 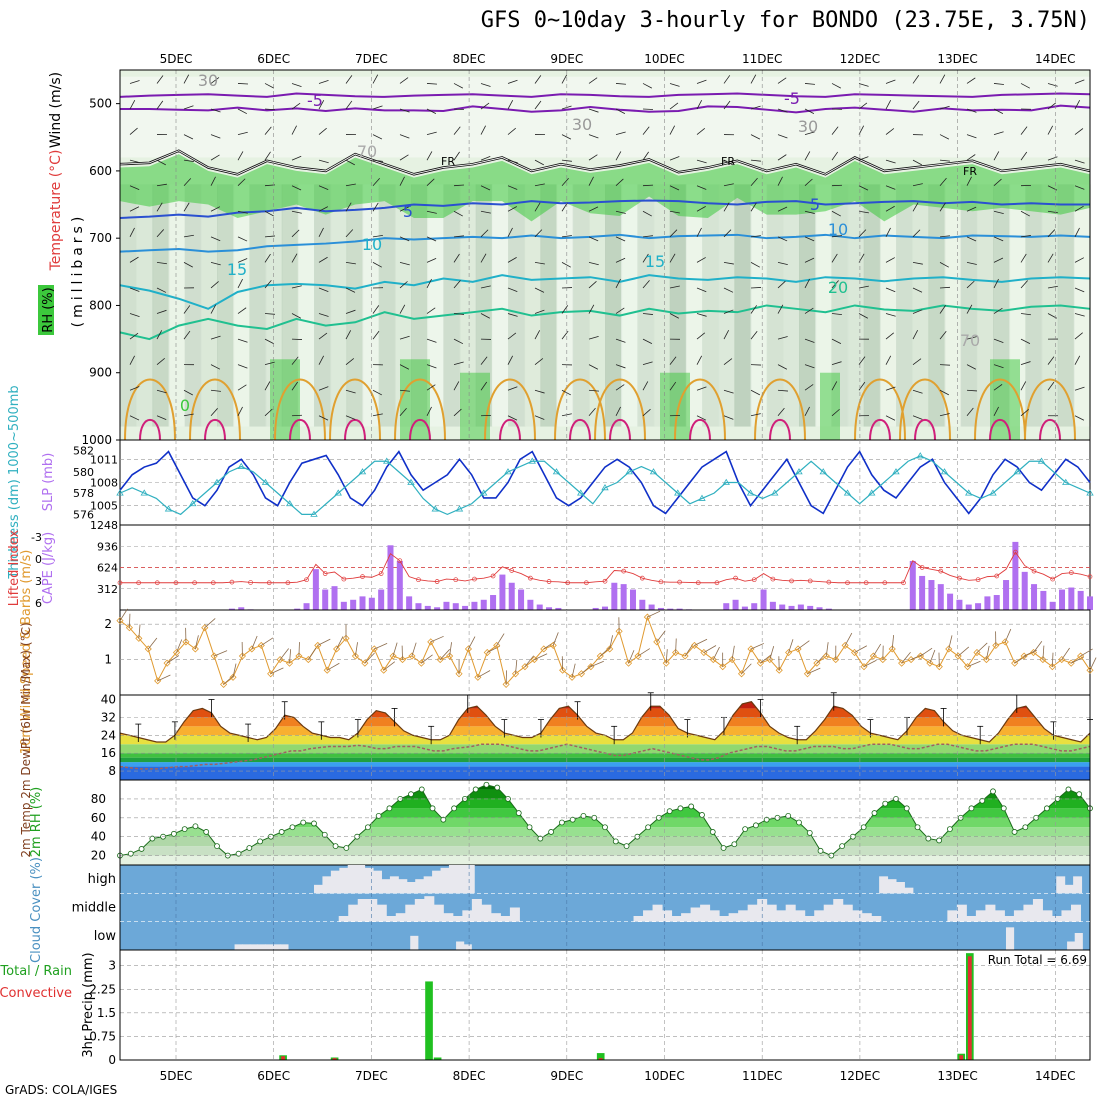 What do you see at coordinates (56, 110) in the screenshot?
I see `ua-side-label-wind: Wind (m/s)` at bounding box center [56, 110].